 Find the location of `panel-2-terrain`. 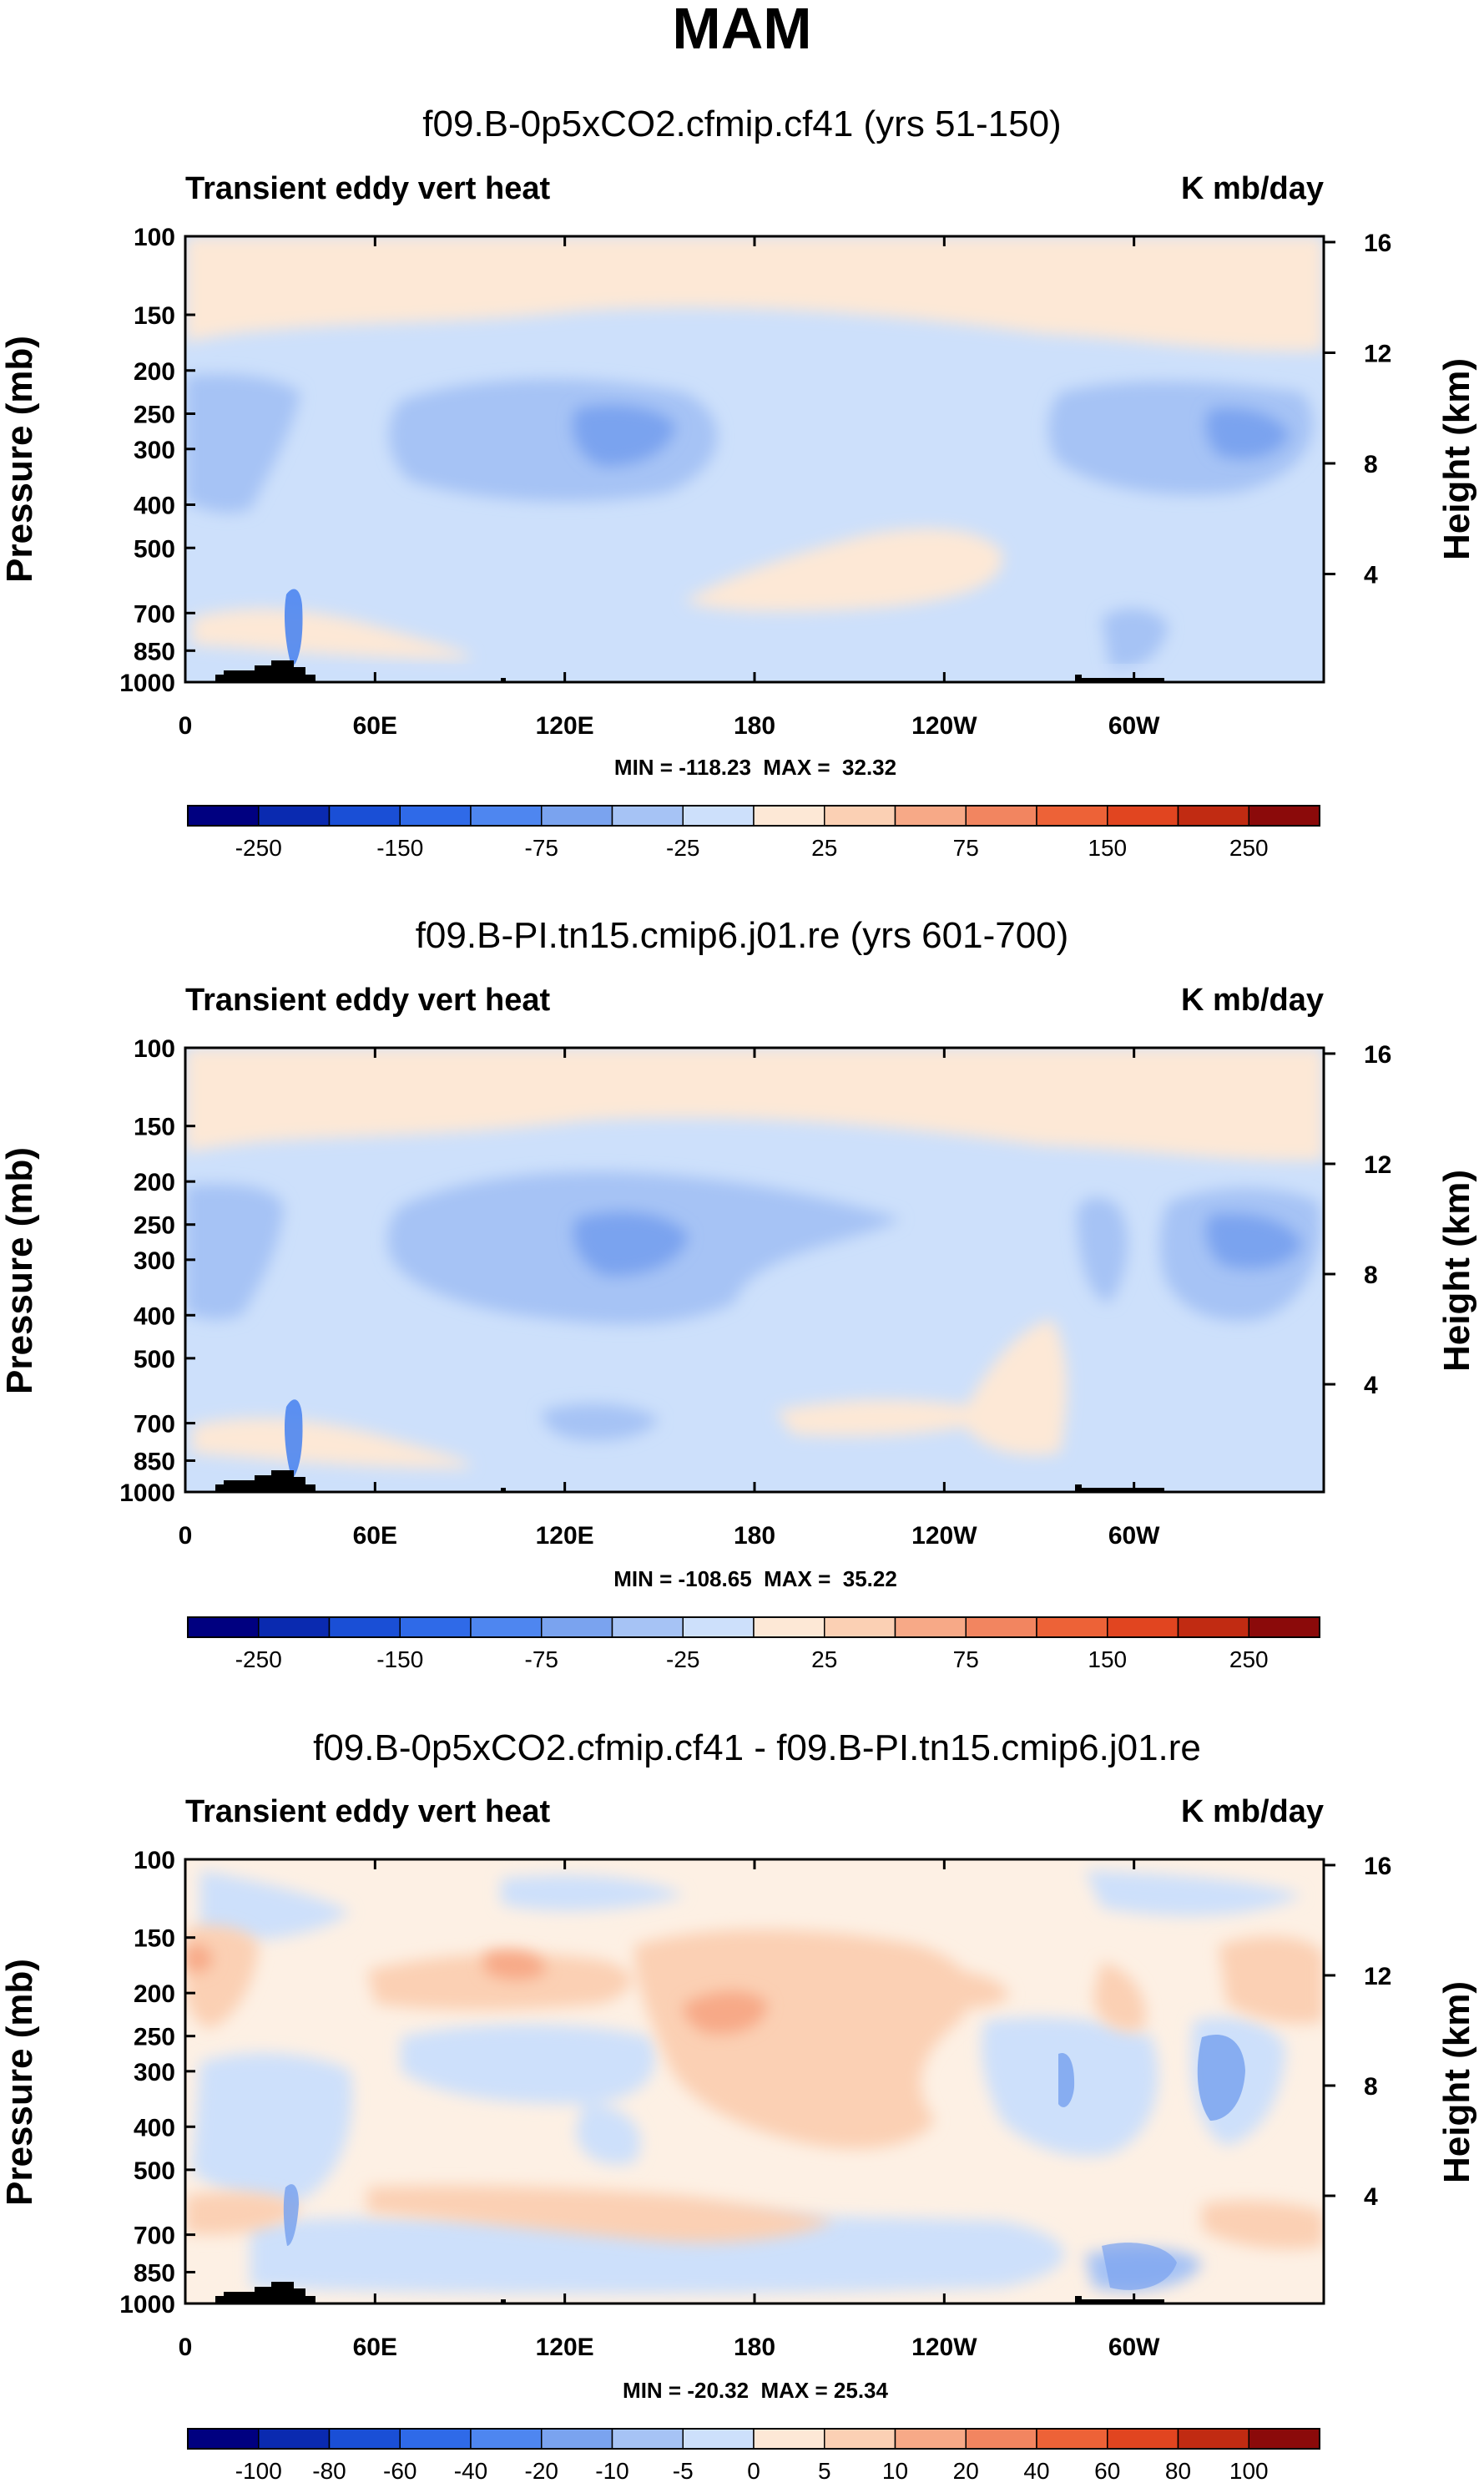

panel-2-terrain is located at coordinates (689, 1481).